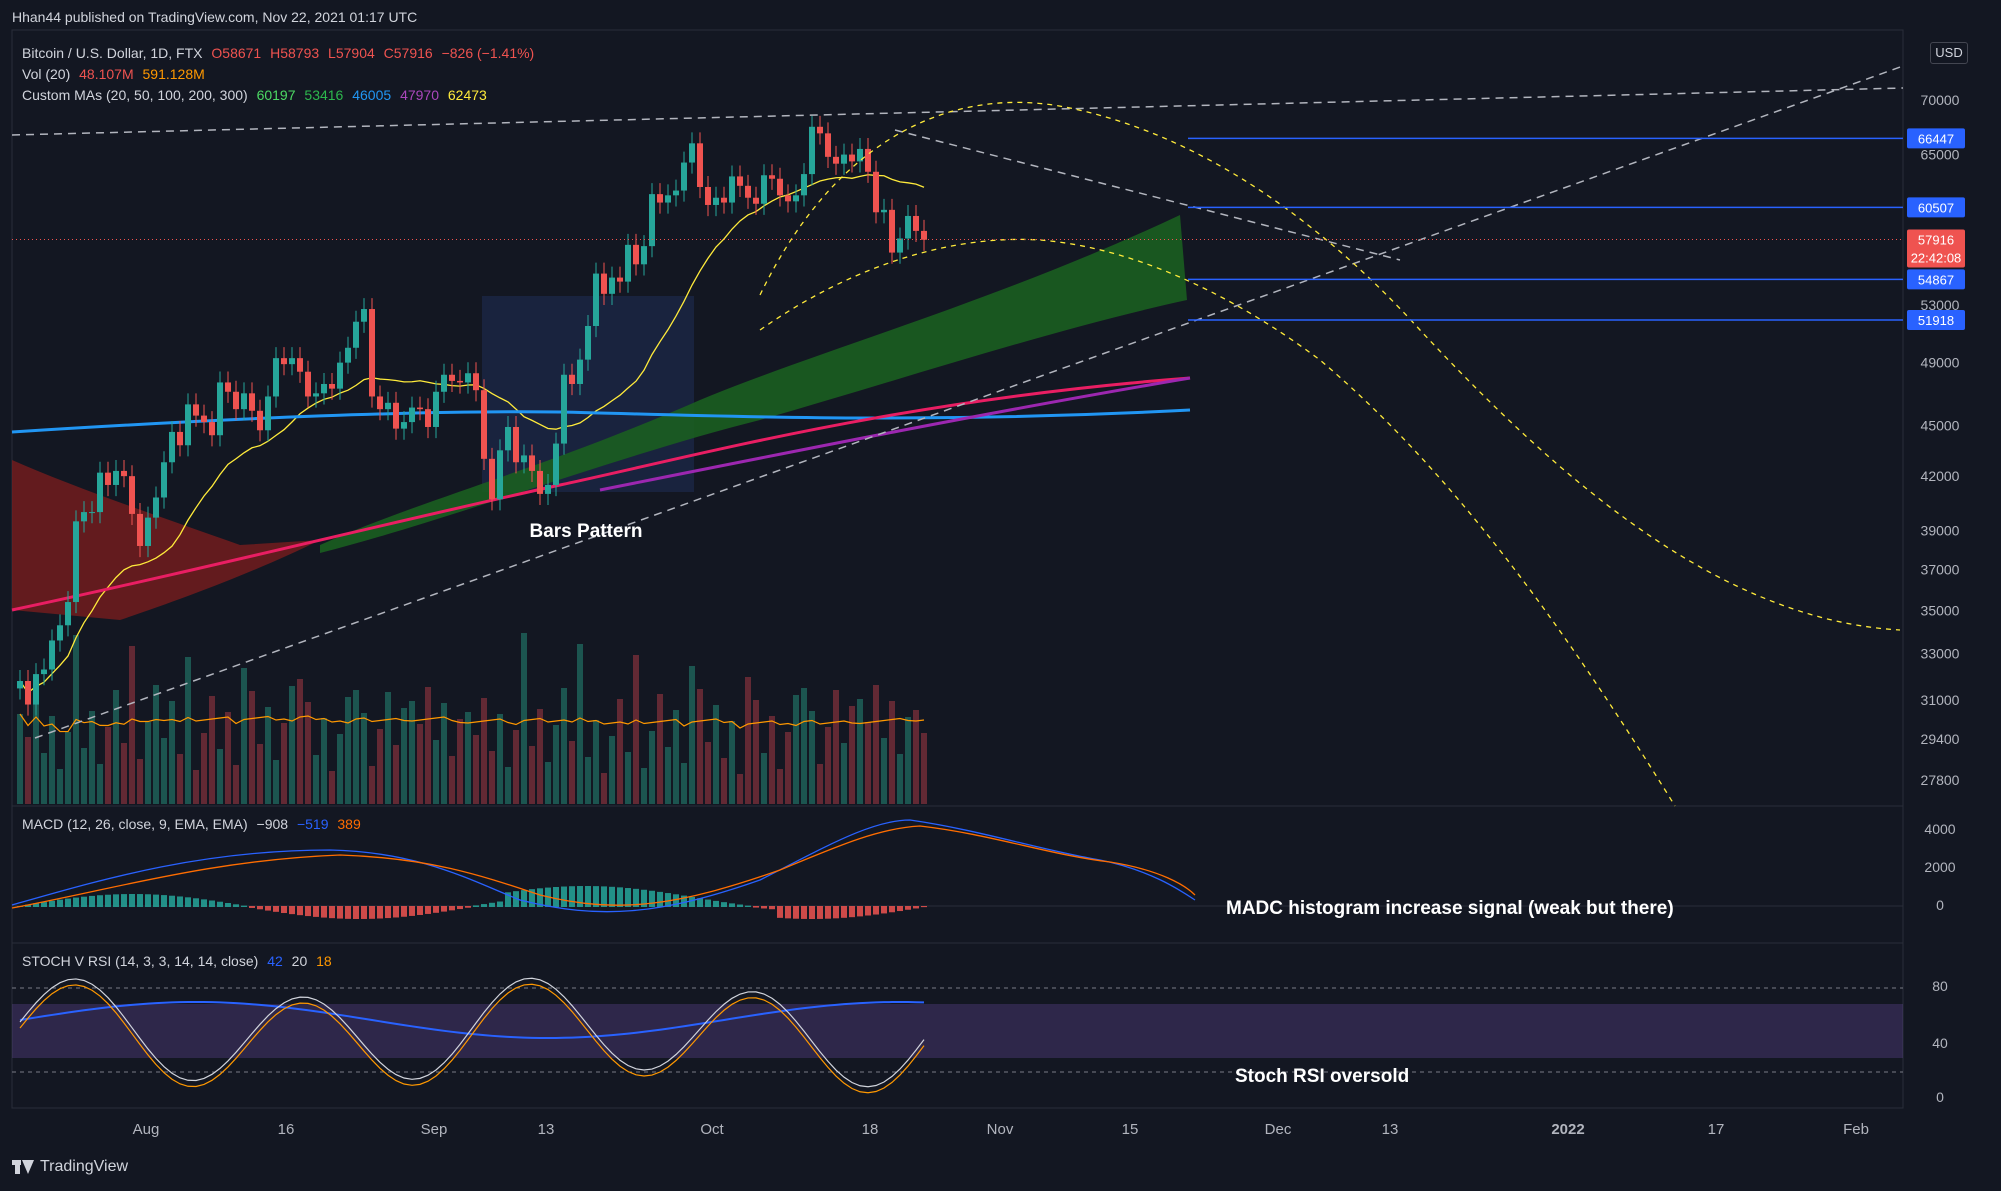 The image size is (2001, 1191). What do you see at coordinates (603, 866) in the screenshot?
I see `macd-line` at bounding box center [603, 866].